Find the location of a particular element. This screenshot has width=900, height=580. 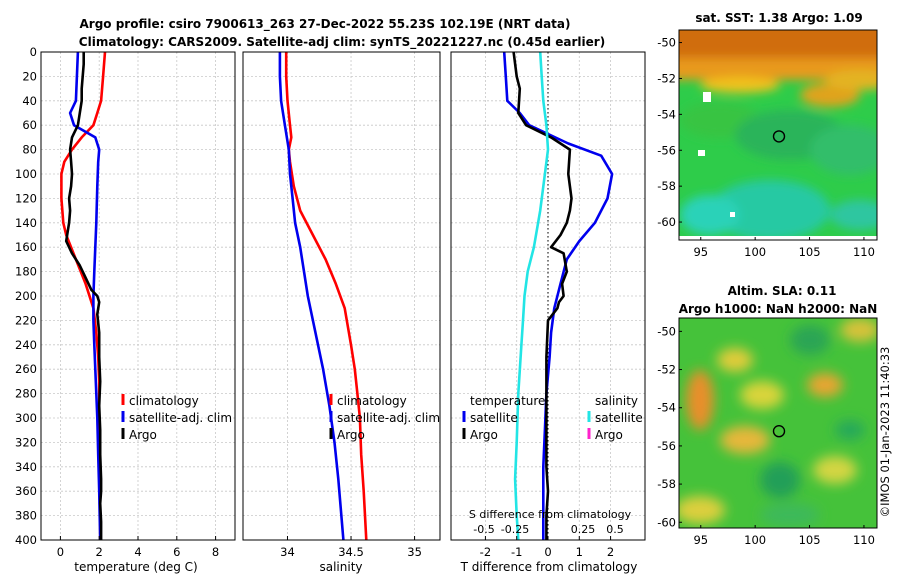

y-tick-label: 140 is located at coordinates (26, 223).